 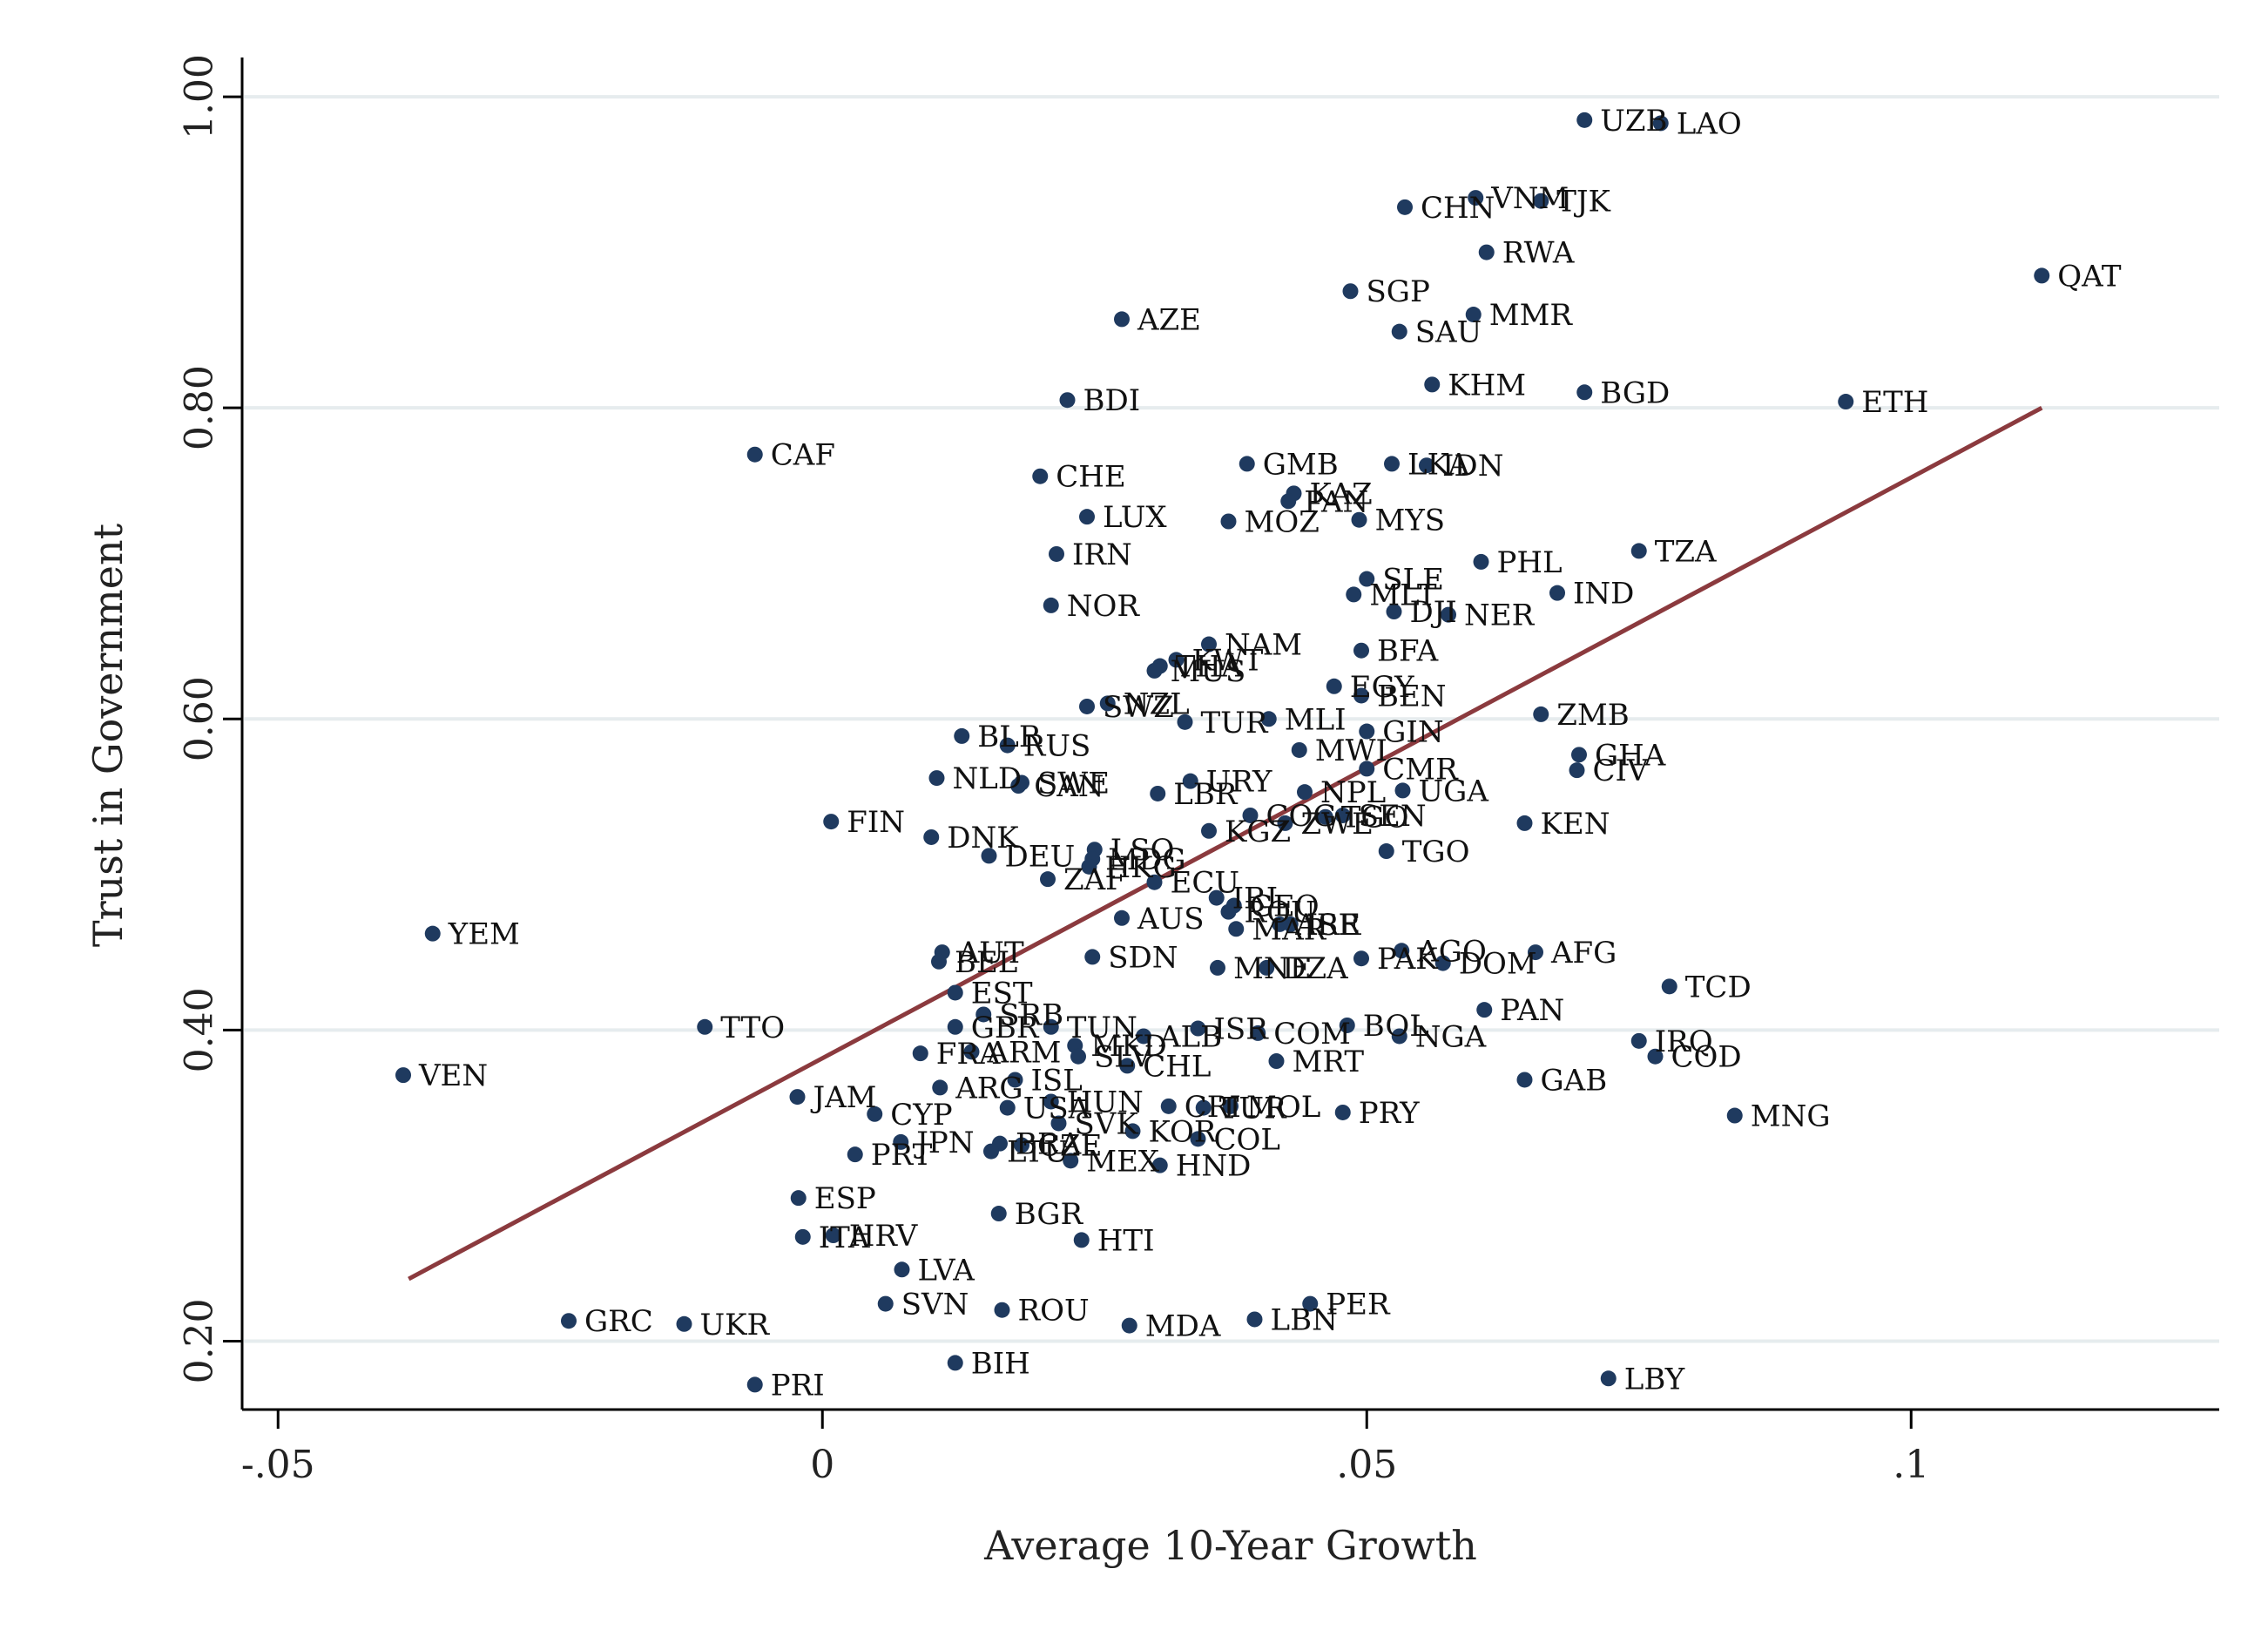 What do you see at coordinates (618, 1321) in the screenshot?
I see `point-label-grc: GRC` at bounding box center [618, 1321].